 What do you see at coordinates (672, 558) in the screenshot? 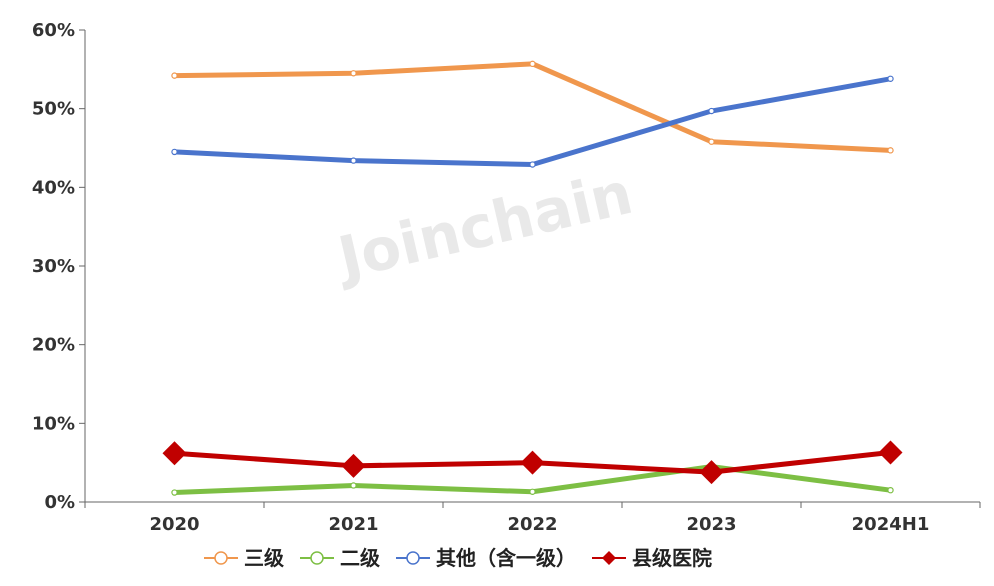
I see `legend-label: 县级医院` at bounding box center [672, 558].